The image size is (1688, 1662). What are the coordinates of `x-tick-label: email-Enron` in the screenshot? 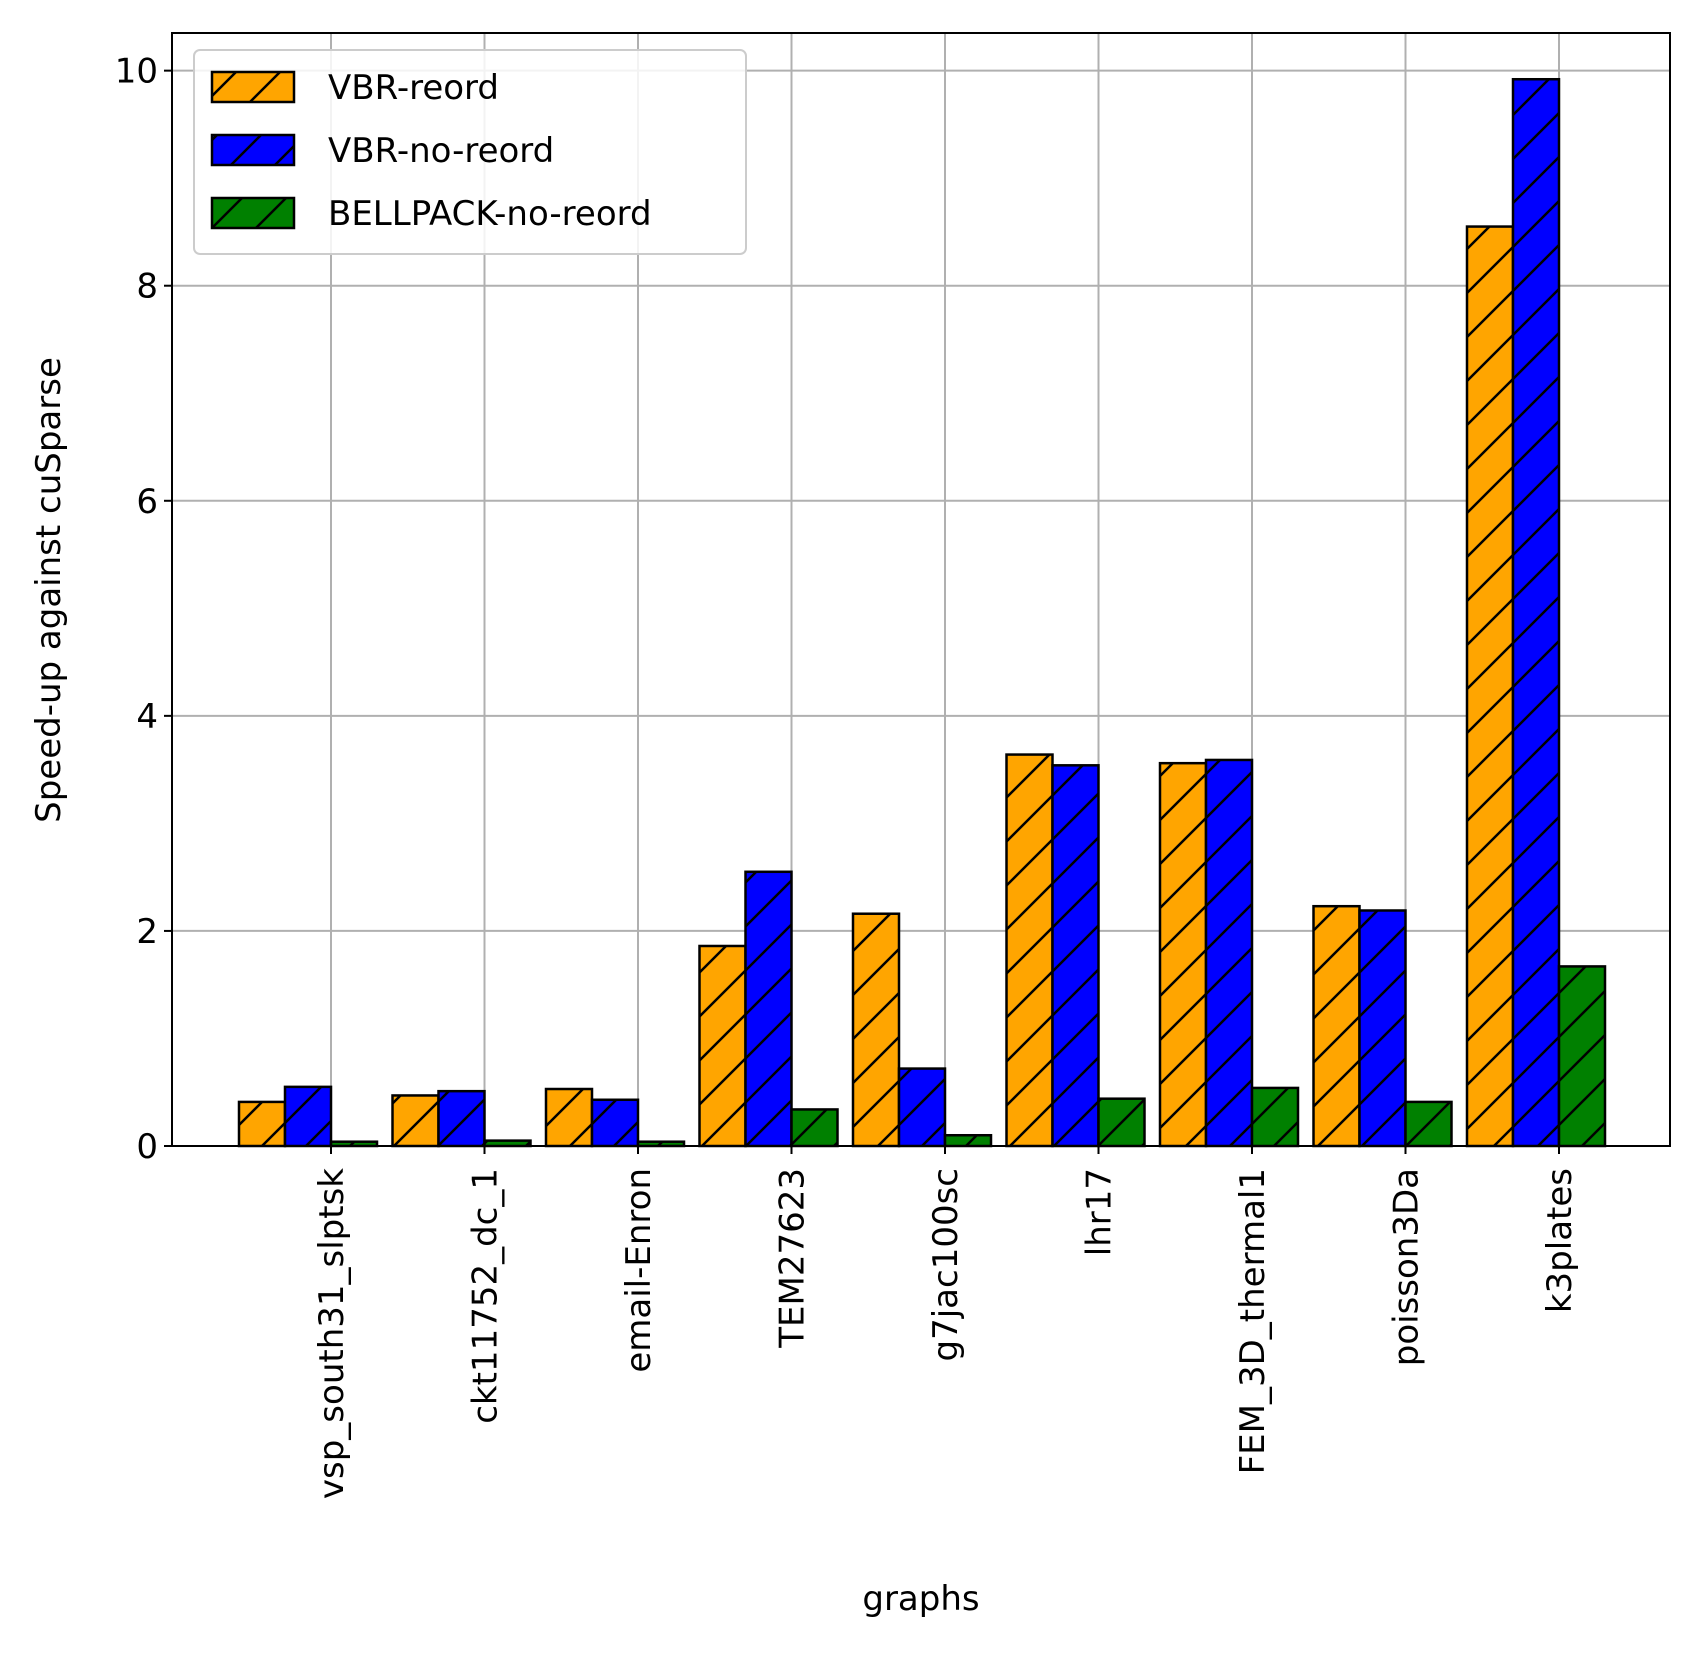 It's located at (639, 1270).